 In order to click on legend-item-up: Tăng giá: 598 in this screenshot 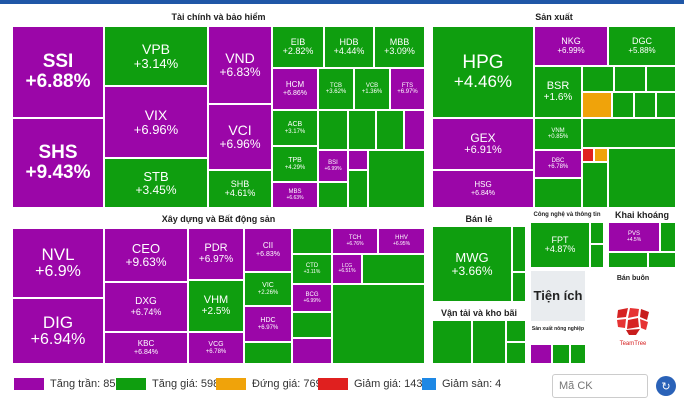, I will do `click(167, 384)`.